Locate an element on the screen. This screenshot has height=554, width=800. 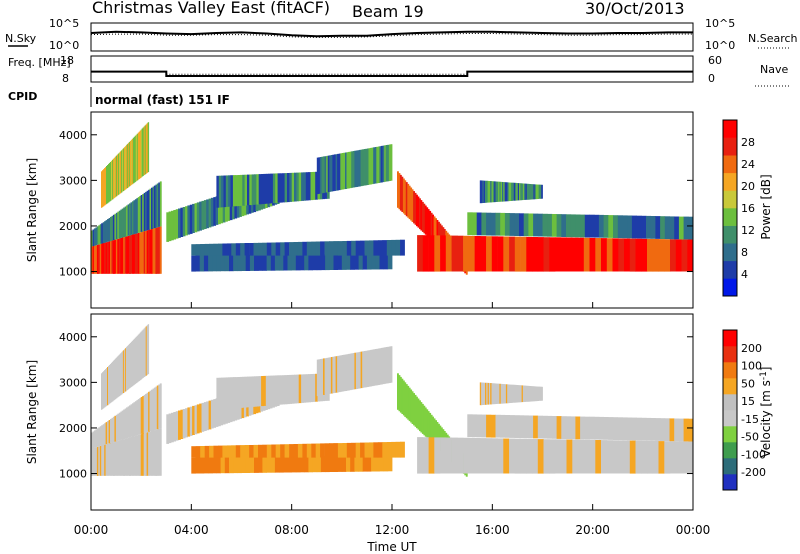
power-colorbar-tick: 12 is located at coordinates (748, 230).